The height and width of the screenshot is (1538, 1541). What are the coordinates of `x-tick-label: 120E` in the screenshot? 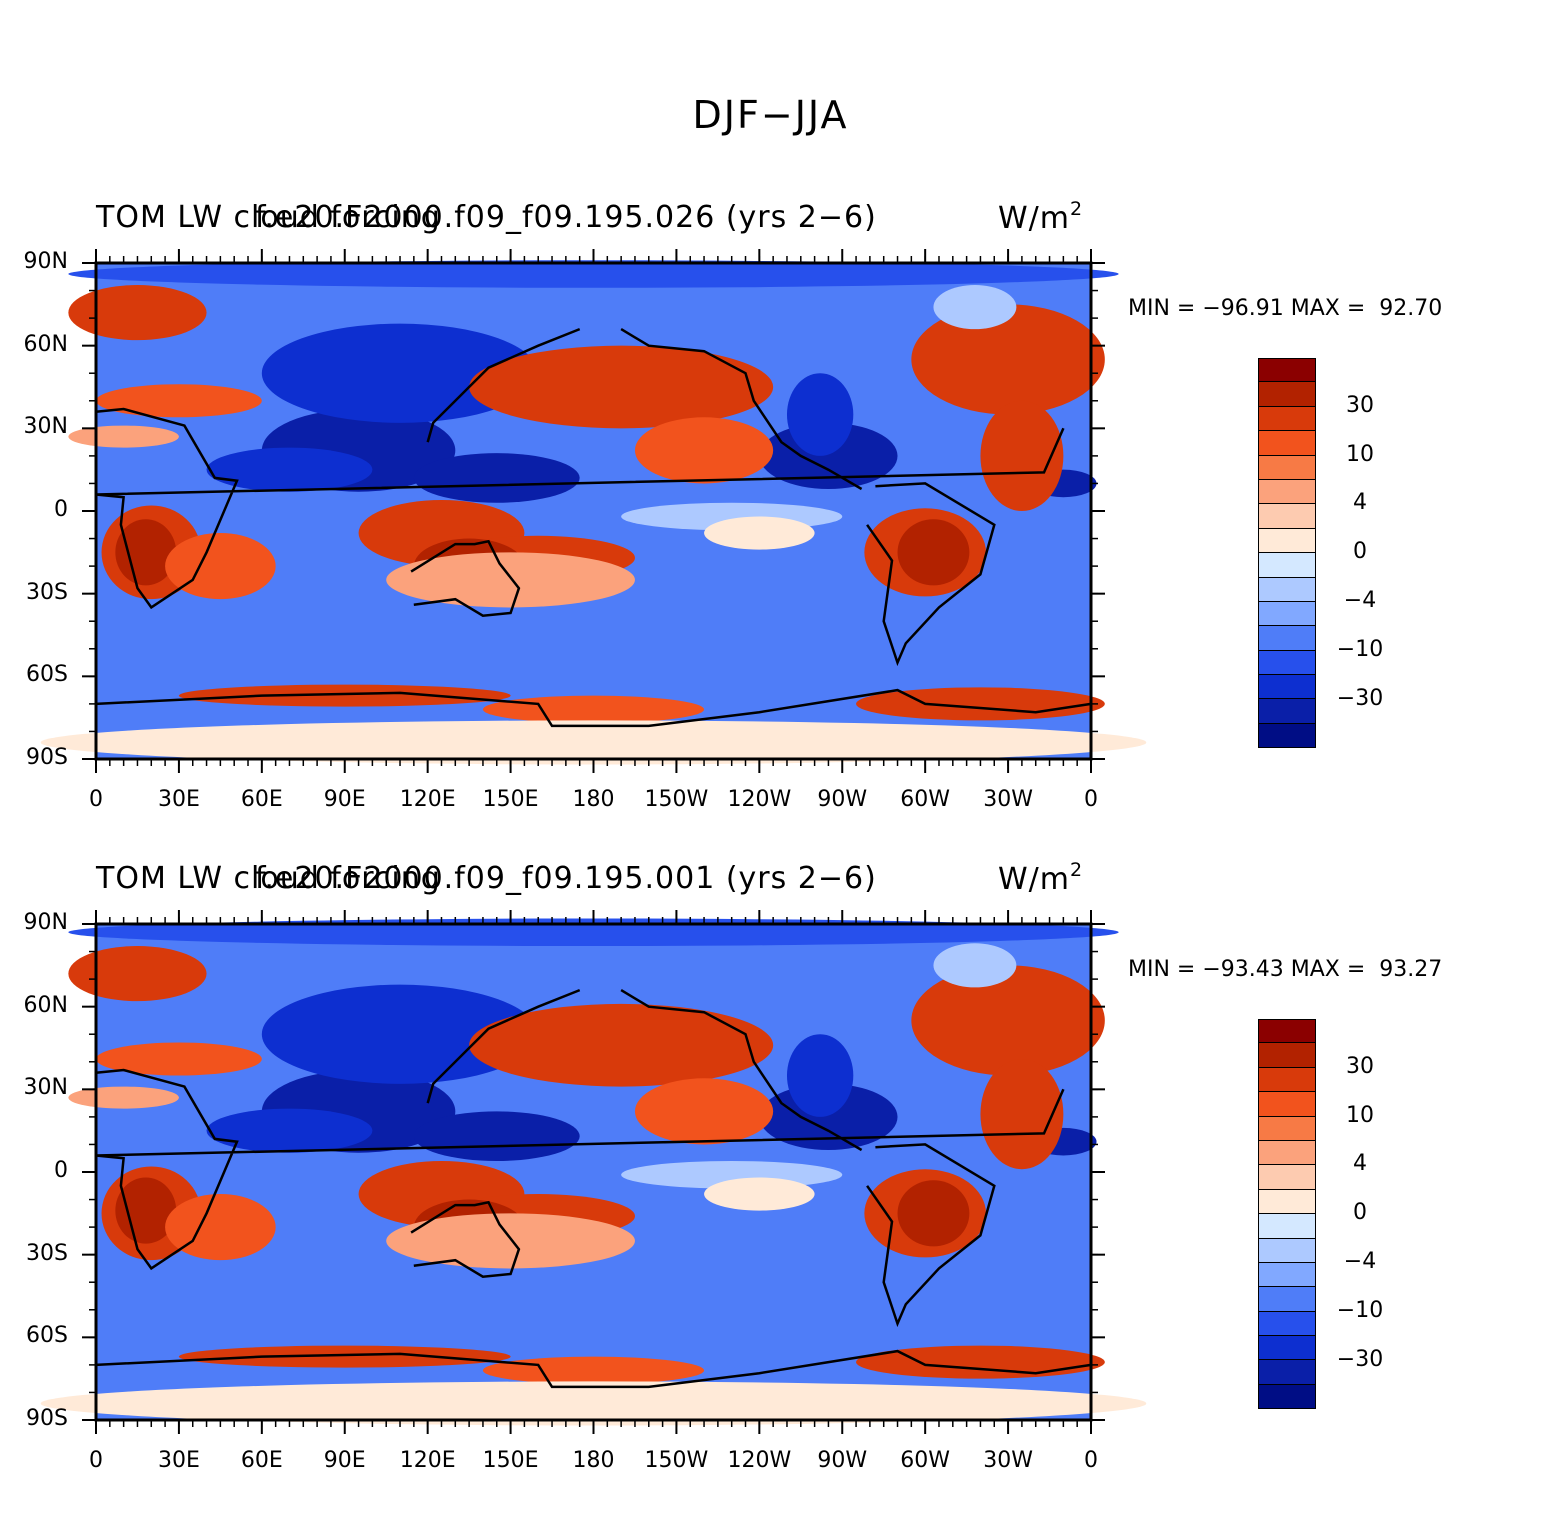 It's located at (427, 1460).